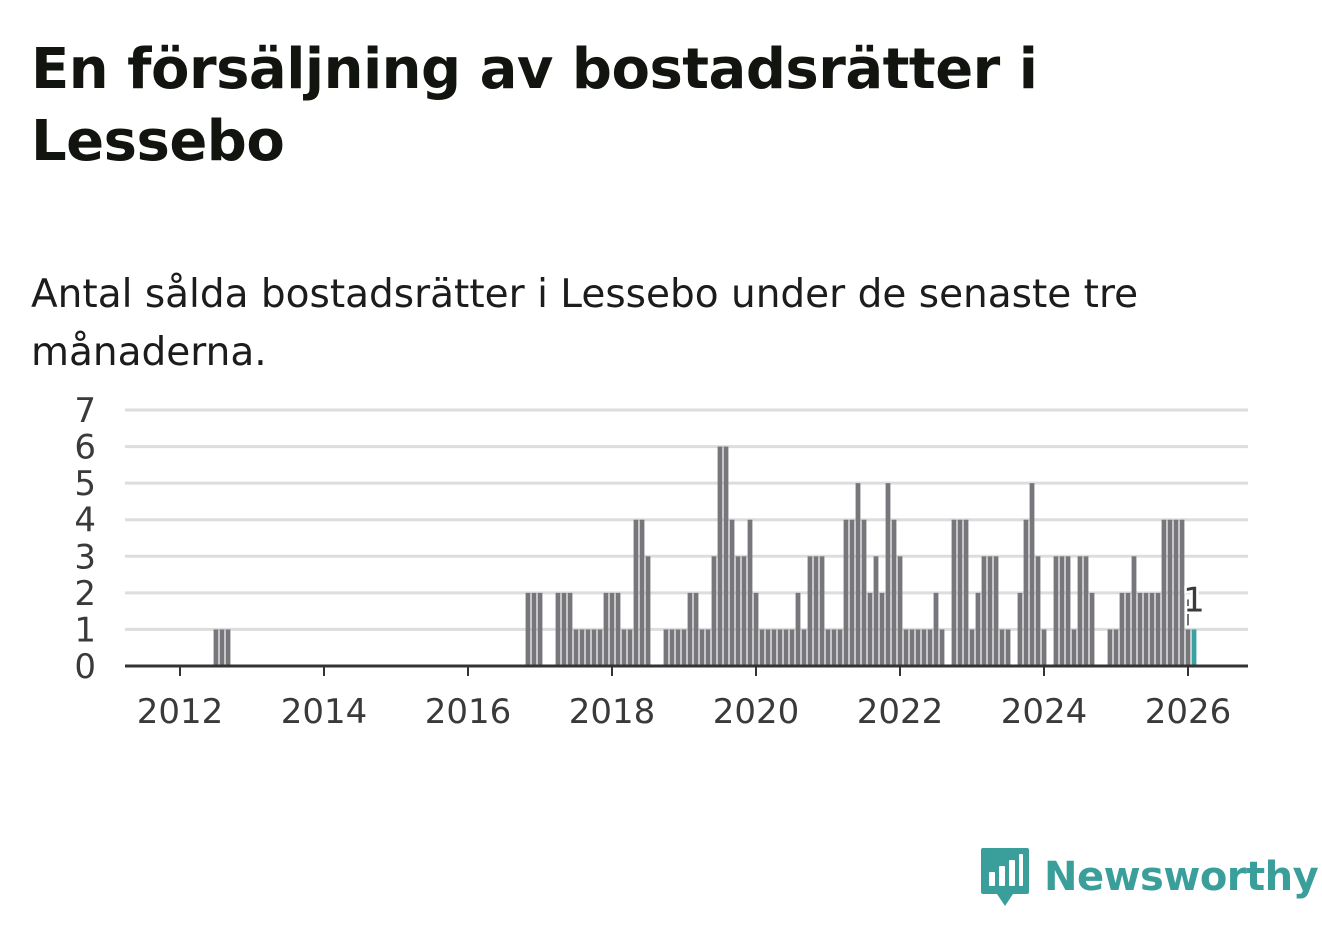 The height and width of the screenshot is (939, 1322). Describe the element at coordinates (85, 667) in the screenshot. I see `y-tick-label: 0` at that location.